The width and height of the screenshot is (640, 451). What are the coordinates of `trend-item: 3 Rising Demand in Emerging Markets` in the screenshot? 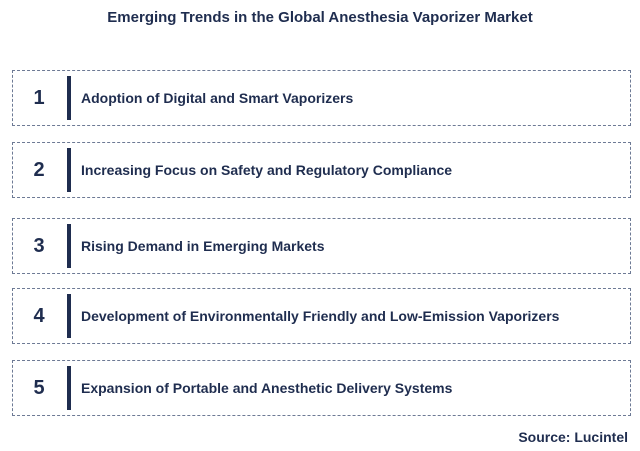 It's located at (321, 246).